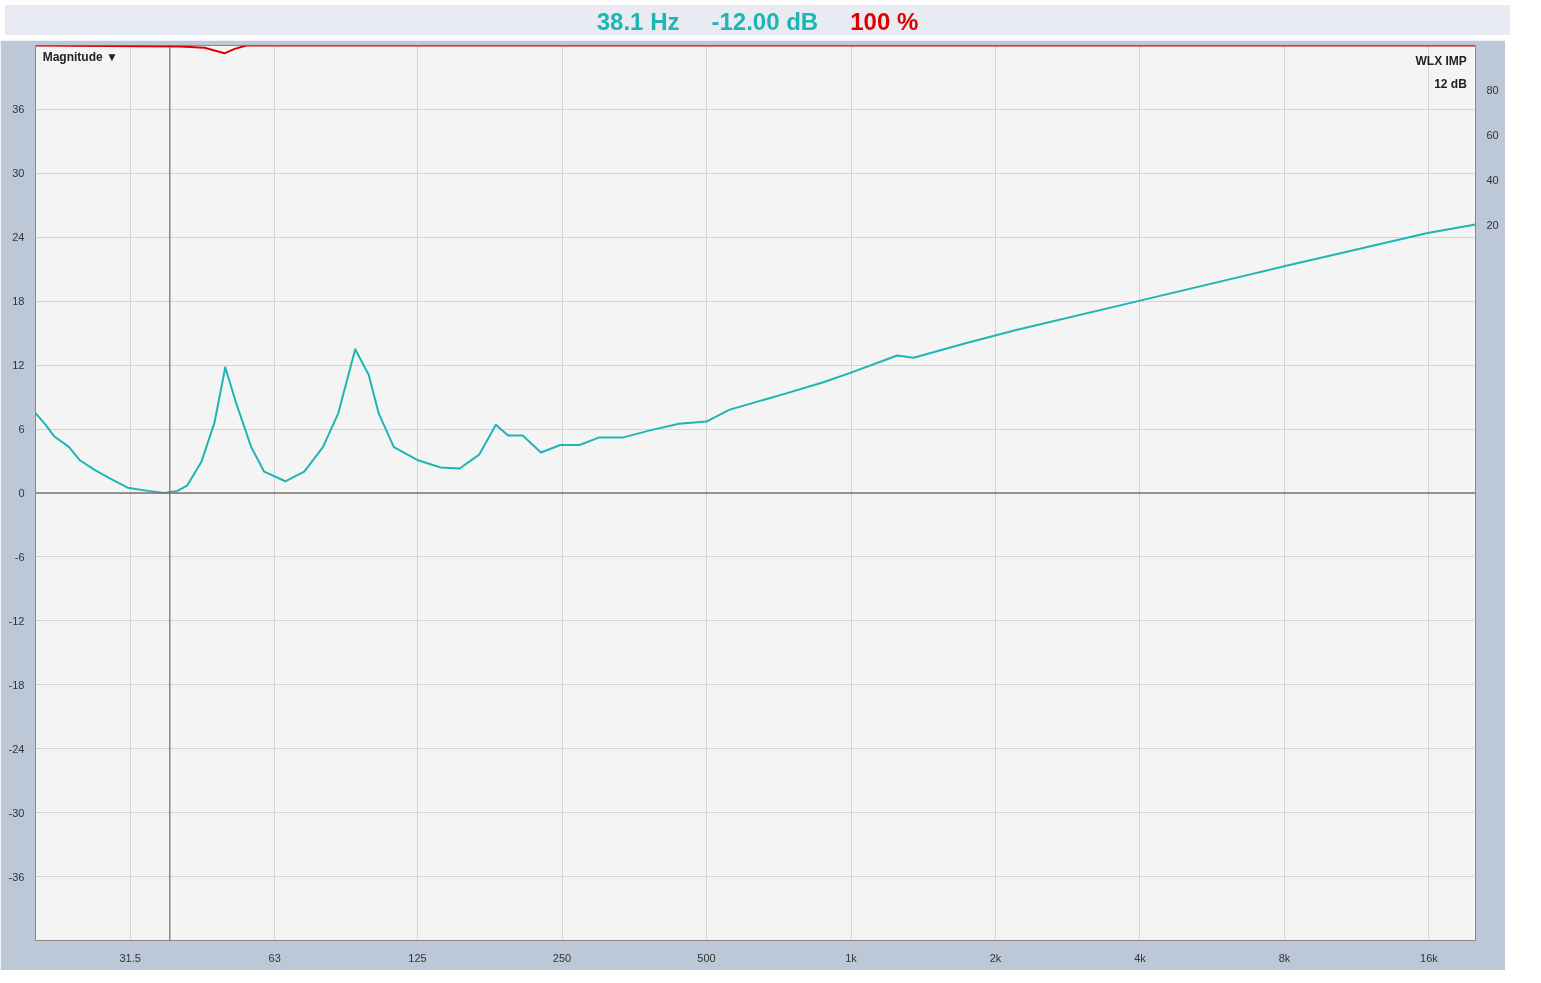 This screenshot has height=983, width=1541. What do you see at coordinates (19, 556) in the screenshot?
I see `y-tick-label: -6` at bounding box center [19, 556].